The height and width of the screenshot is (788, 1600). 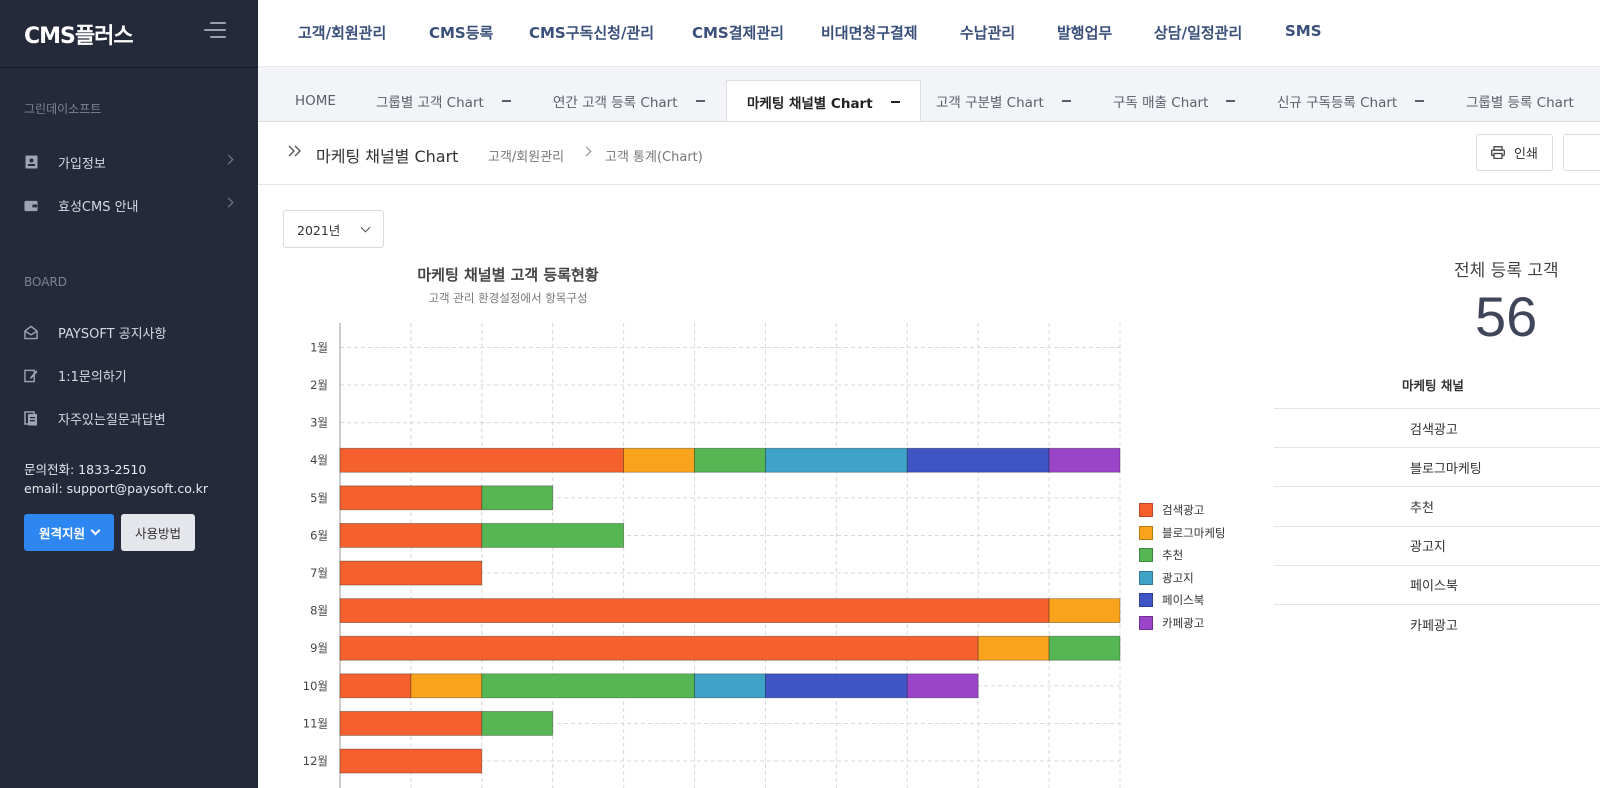 I want to click on tab-new-subscription-chart: 신규 구독등록 Chart, so click(x=1351, y=100).